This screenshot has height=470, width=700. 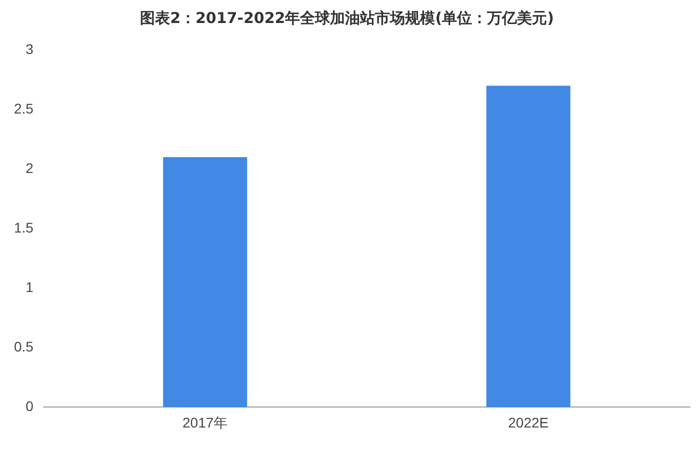 What do you see at coordinates (24, 108) in the screenshot?
I see `y-tick-label: 2.5` at bounding box center [24, 108].